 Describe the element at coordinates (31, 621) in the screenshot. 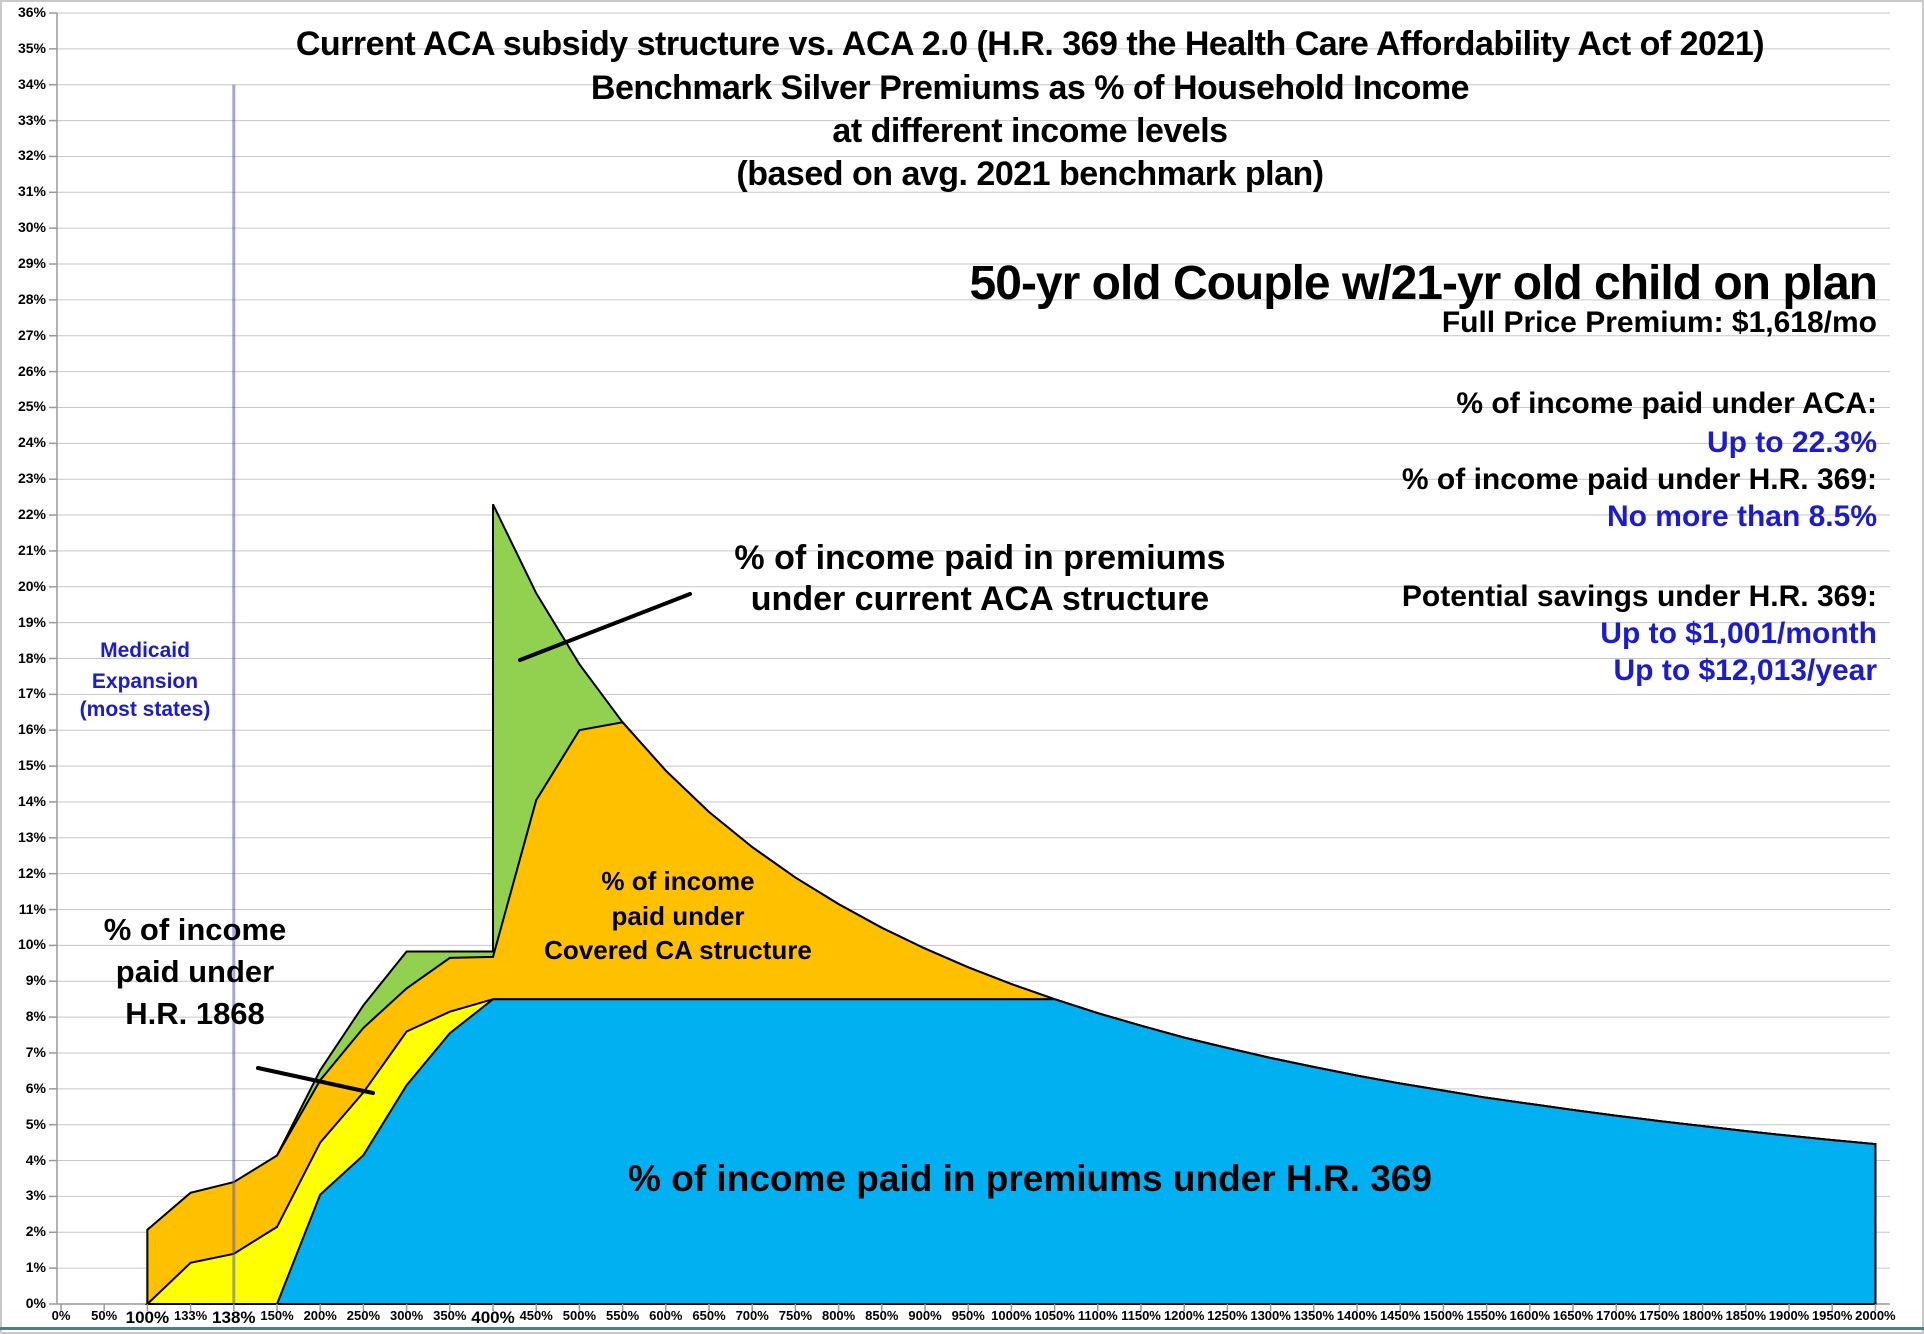

I see `y-axis-tick-label: 19%` at that location.